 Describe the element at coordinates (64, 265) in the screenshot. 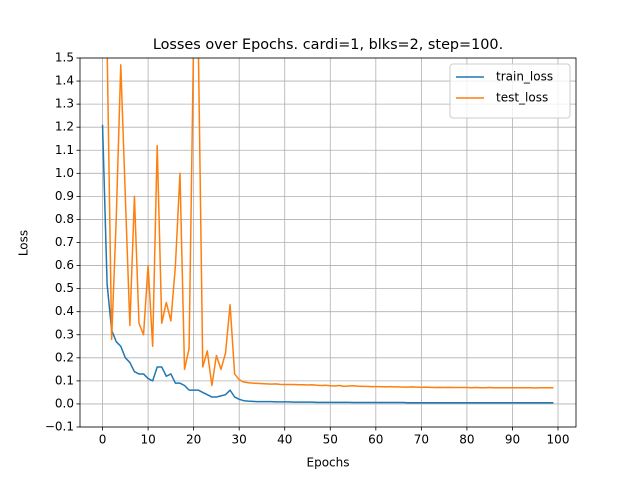

I see `y-tick-label: 0.6` at that location.